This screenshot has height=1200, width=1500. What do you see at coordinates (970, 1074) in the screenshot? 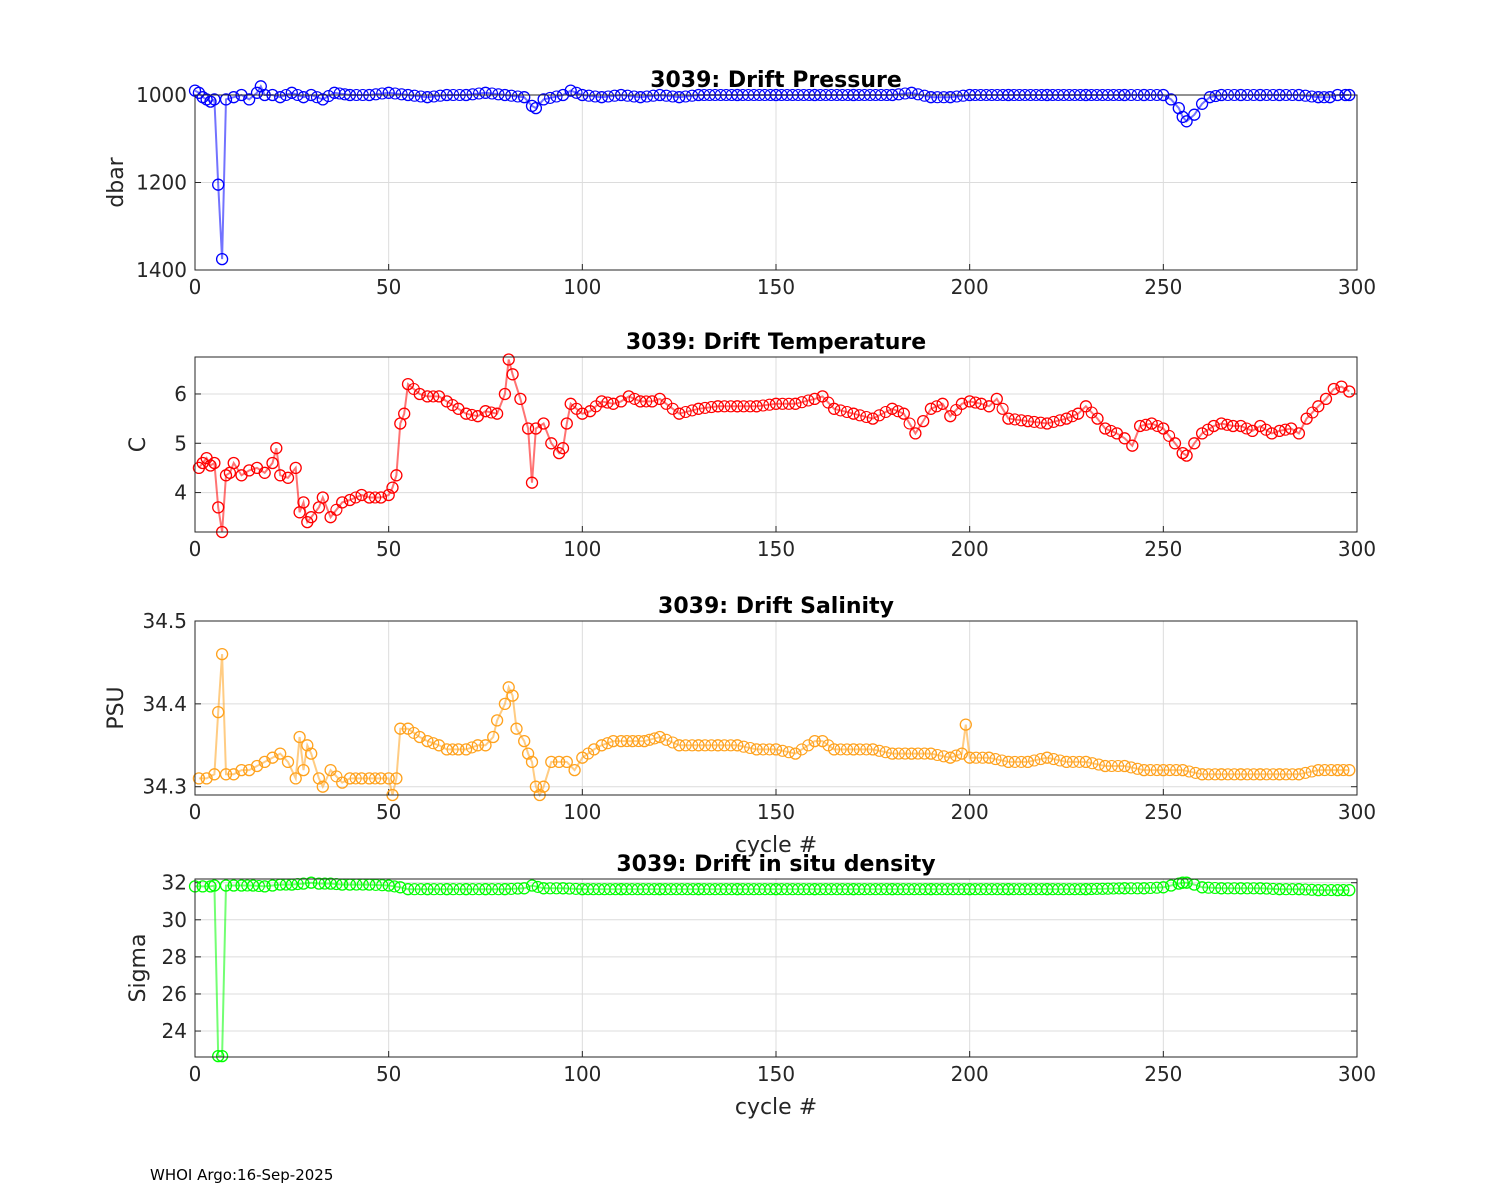
I see `x-tick-label: 200` at bounding box center [970, 1074].